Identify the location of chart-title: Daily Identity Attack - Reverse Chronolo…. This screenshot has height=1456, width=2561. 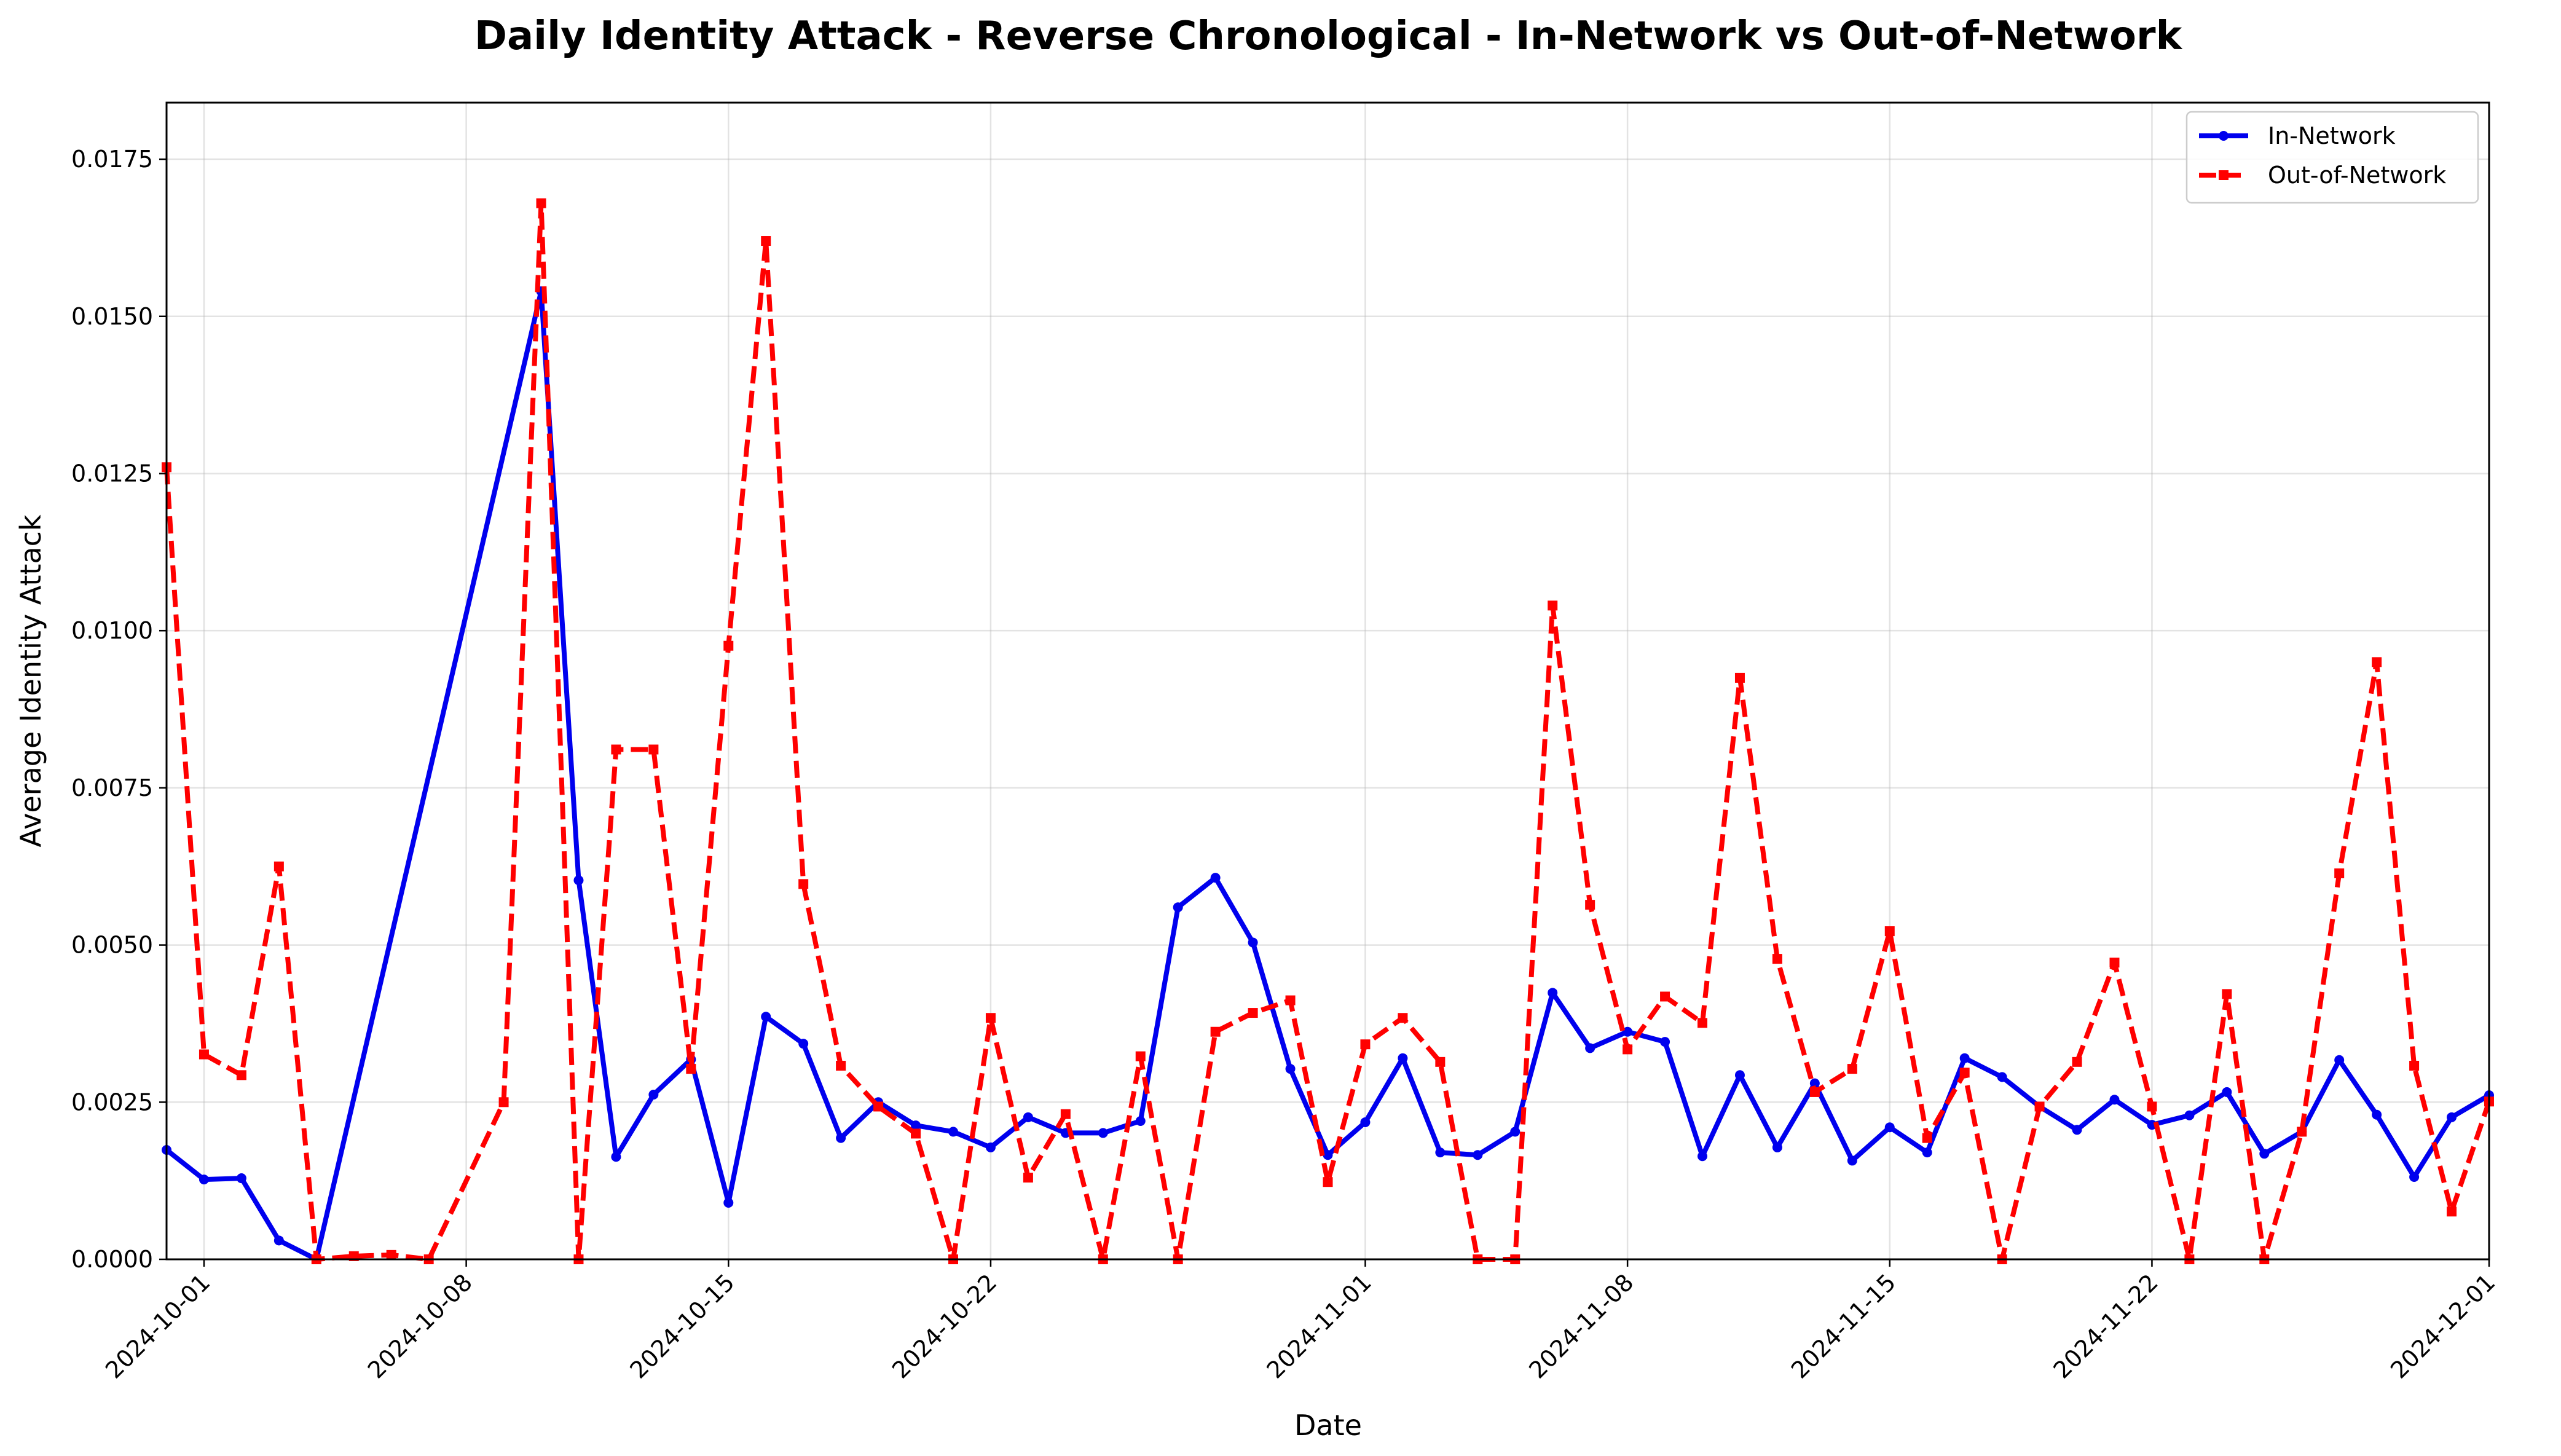
(1328, 36).